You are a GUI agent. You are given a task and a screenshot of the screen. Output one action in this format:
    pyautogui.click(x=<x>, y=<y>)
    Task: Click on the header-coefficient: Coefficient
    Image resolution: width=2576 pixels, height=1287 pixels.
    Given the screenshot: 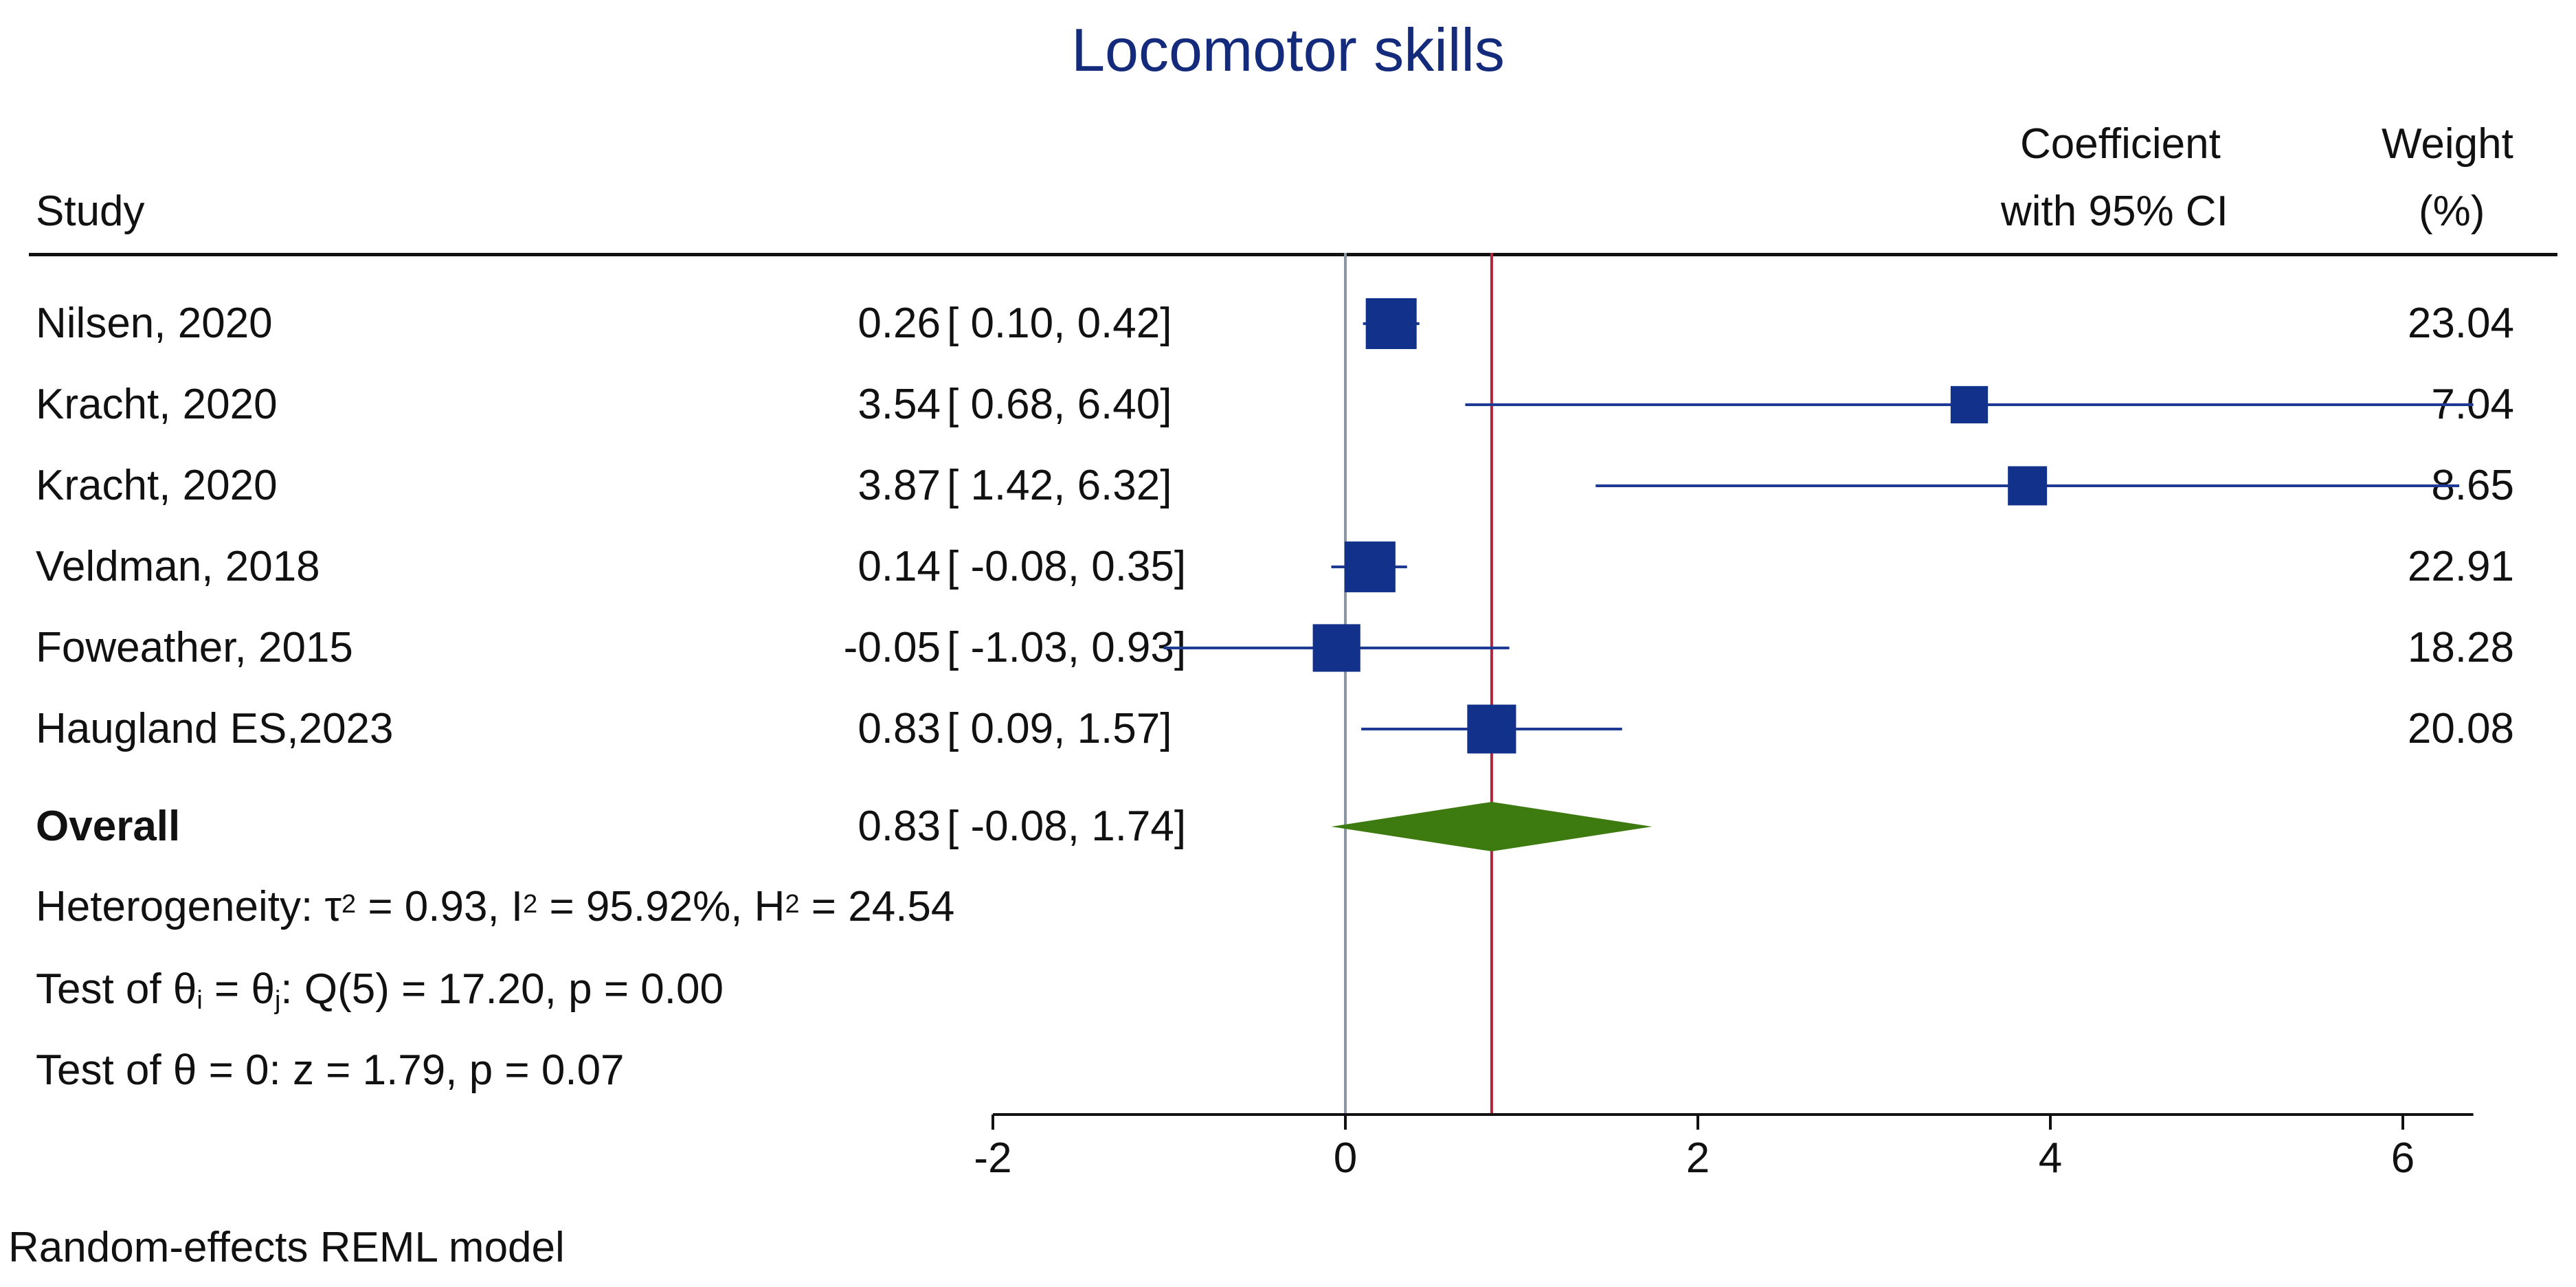 What is the action you would take?
    pyautogui.click(x=2120, y=144)
    